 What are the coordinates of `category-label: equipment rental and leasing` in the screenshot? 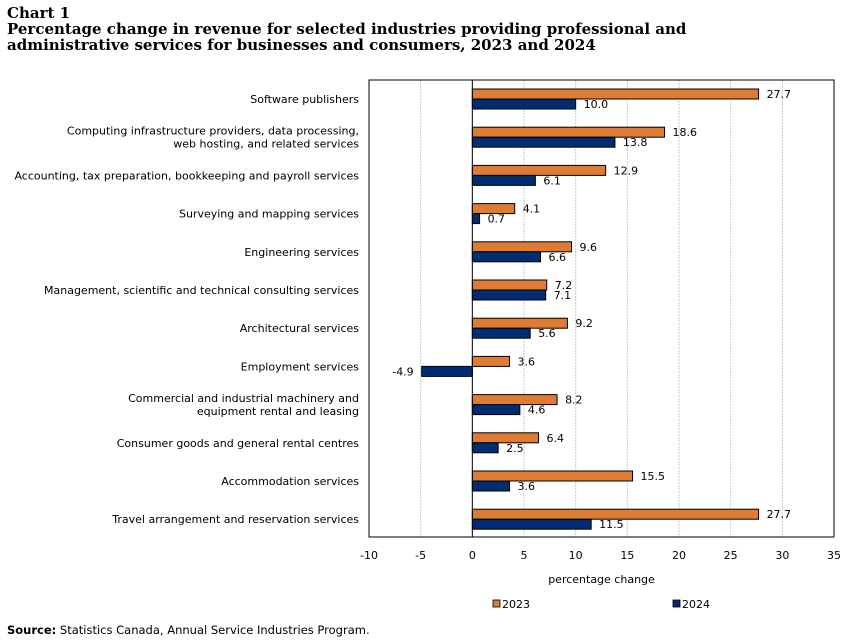 It's located at (278, 411).